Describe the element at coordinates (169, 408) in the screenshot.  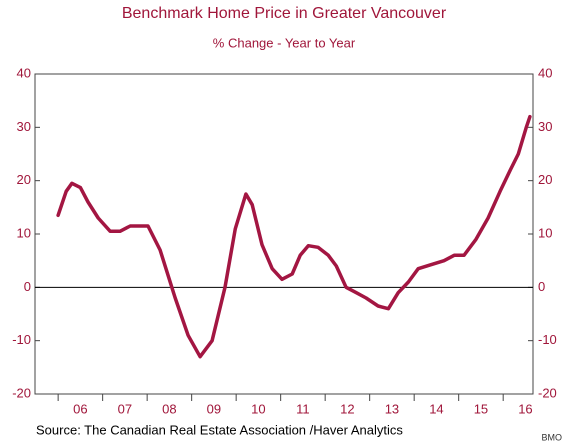
I see `x-tick-label: 08` at that location.